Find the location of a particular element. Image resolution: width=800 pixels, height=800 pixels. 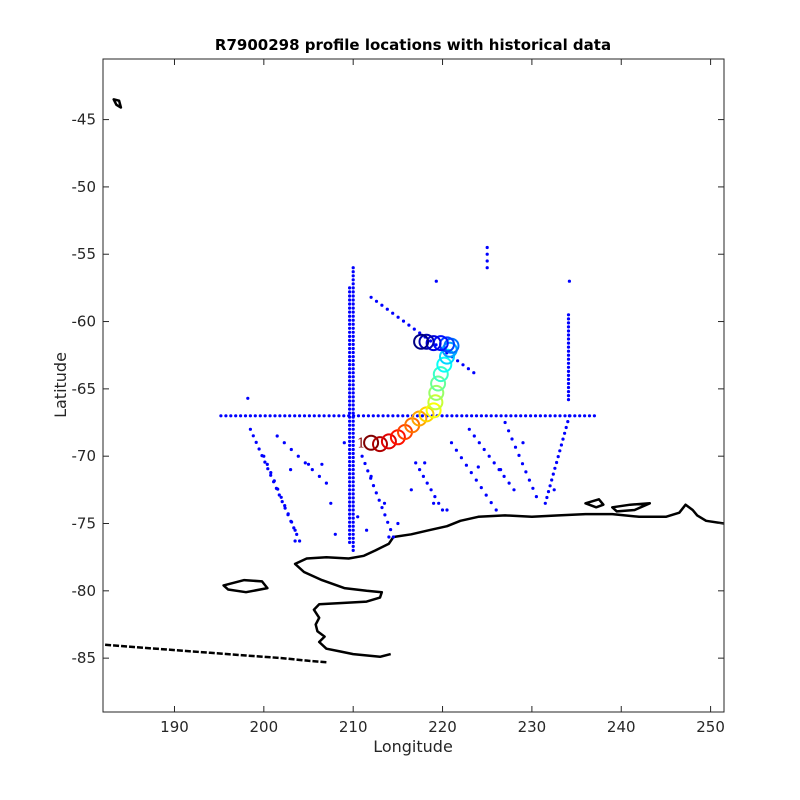

y-tick-label: -80 is located at coordinates (84, 591).